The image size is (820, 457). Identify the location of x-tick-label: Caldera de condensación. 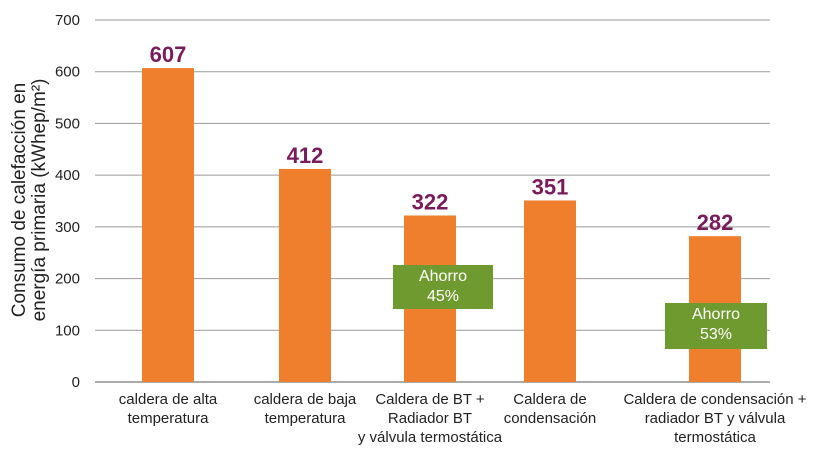
(550, 409).